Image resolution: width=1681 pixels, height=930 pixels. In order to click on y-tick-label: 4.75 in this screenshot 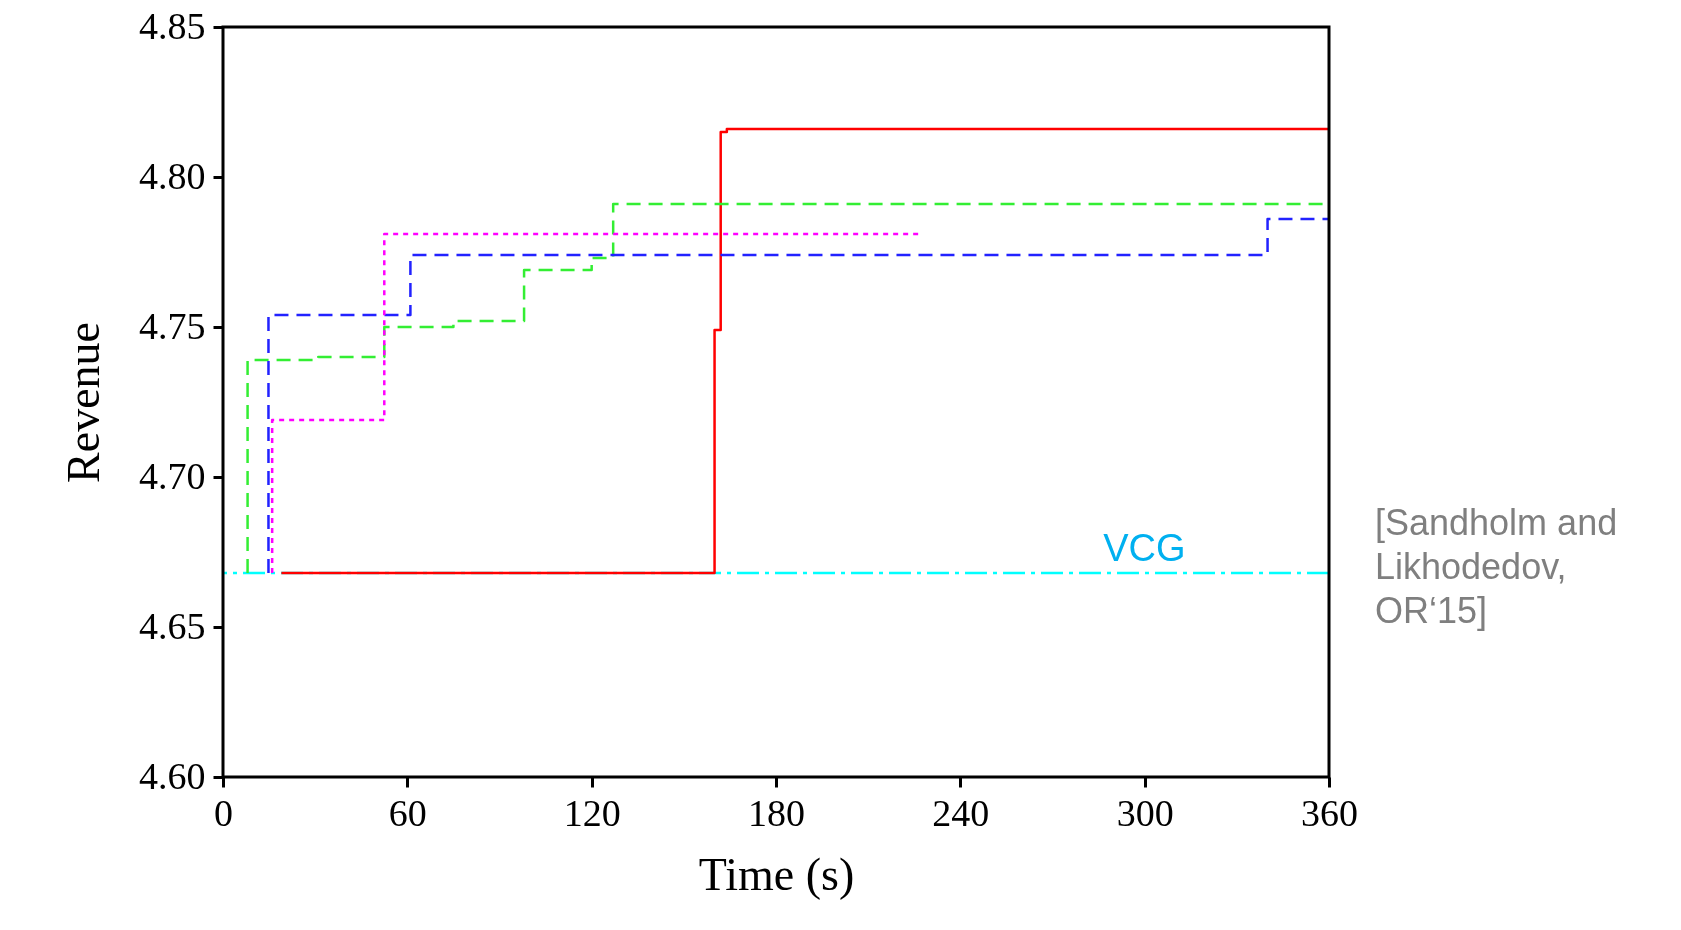, I will do `click(172, 325)`.